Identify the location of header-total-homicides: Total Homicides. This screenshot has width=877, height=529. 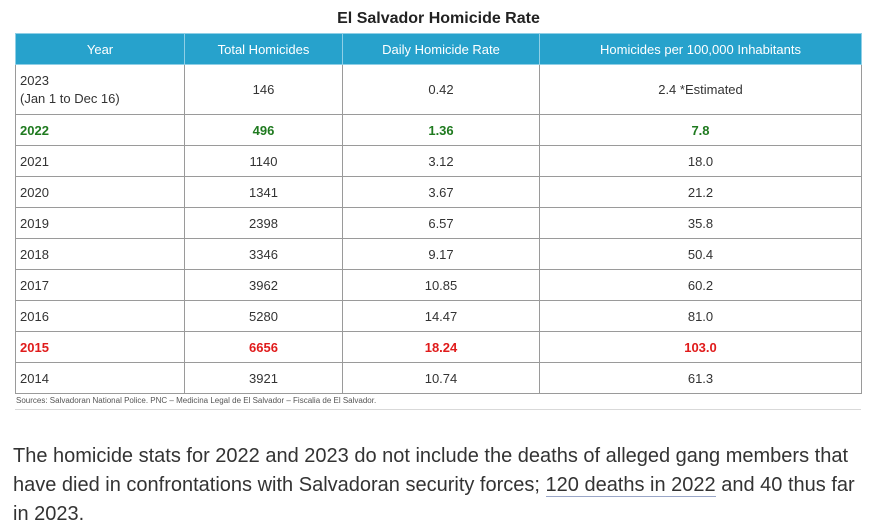
(263, 49).